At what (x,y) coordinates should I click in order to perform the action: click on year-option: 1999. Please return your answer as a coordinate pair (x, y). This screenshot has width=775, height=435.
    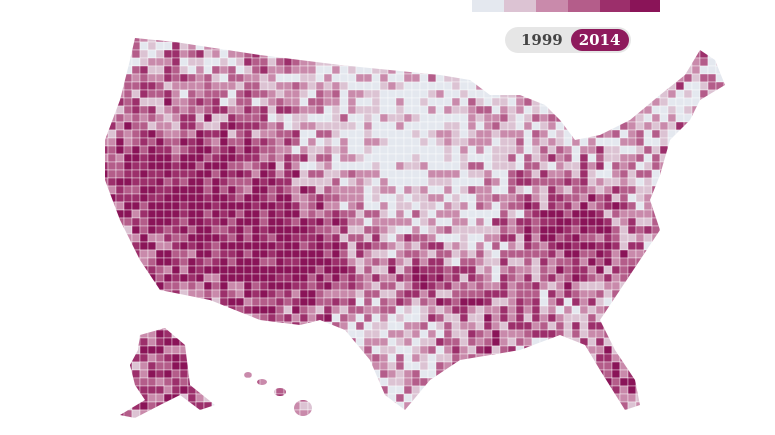
    Looking at the image, I should click on (542, 40).